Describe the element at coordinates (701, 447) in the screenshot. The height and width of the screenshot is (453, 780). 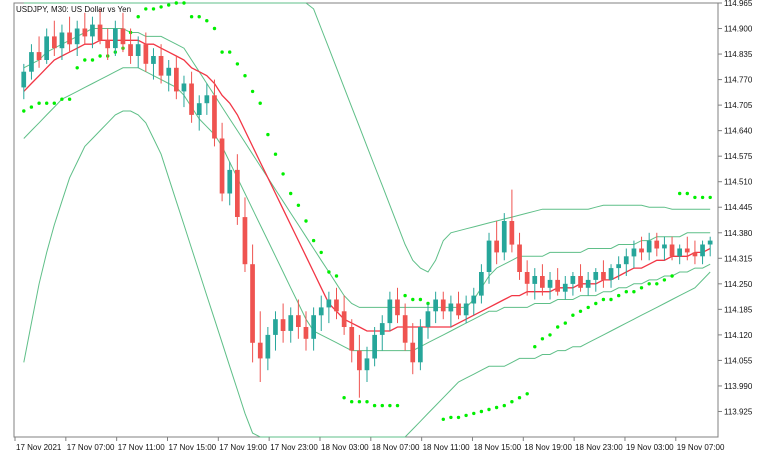
I see `x-tick-label: 19 Nov 07:00` at that location.